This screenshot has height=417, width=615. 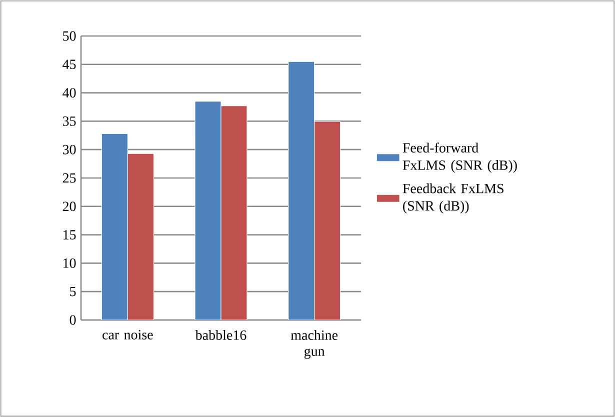 I want to click on y-tick-label: 40, so click(x=69, y=93).